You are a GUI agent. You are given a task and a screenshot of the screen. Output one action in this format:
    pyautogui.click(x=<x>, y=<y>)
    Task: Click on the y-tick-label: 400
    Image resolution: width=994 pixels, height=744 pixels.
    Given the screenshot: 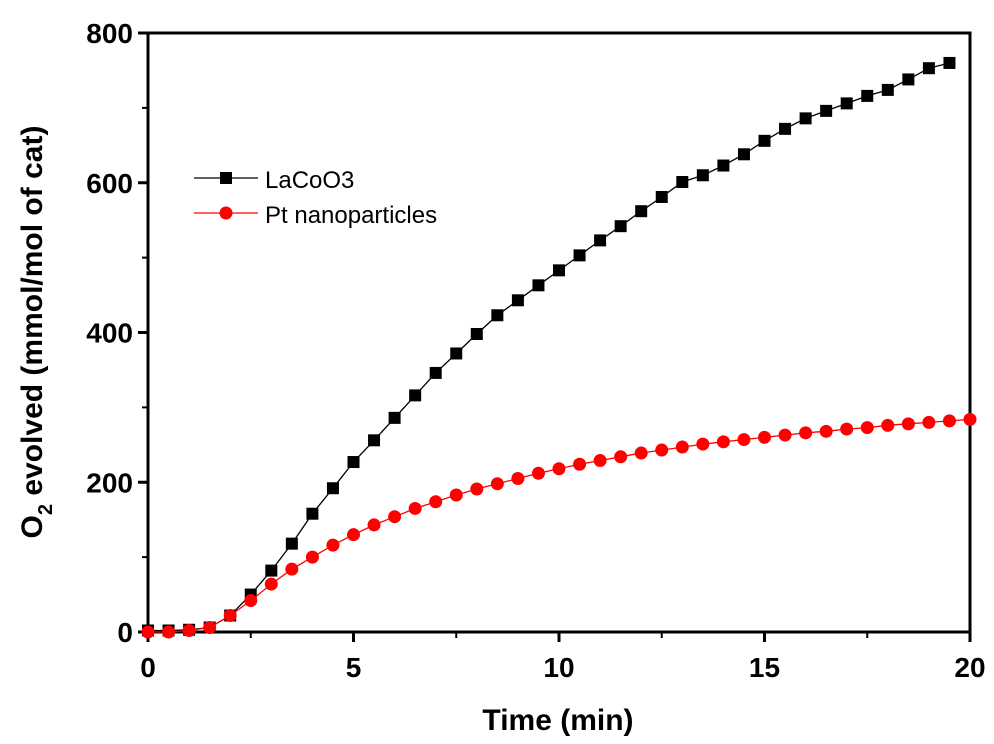 What is the action you would take?
    pyautogui.click(x=109, y=333)
    